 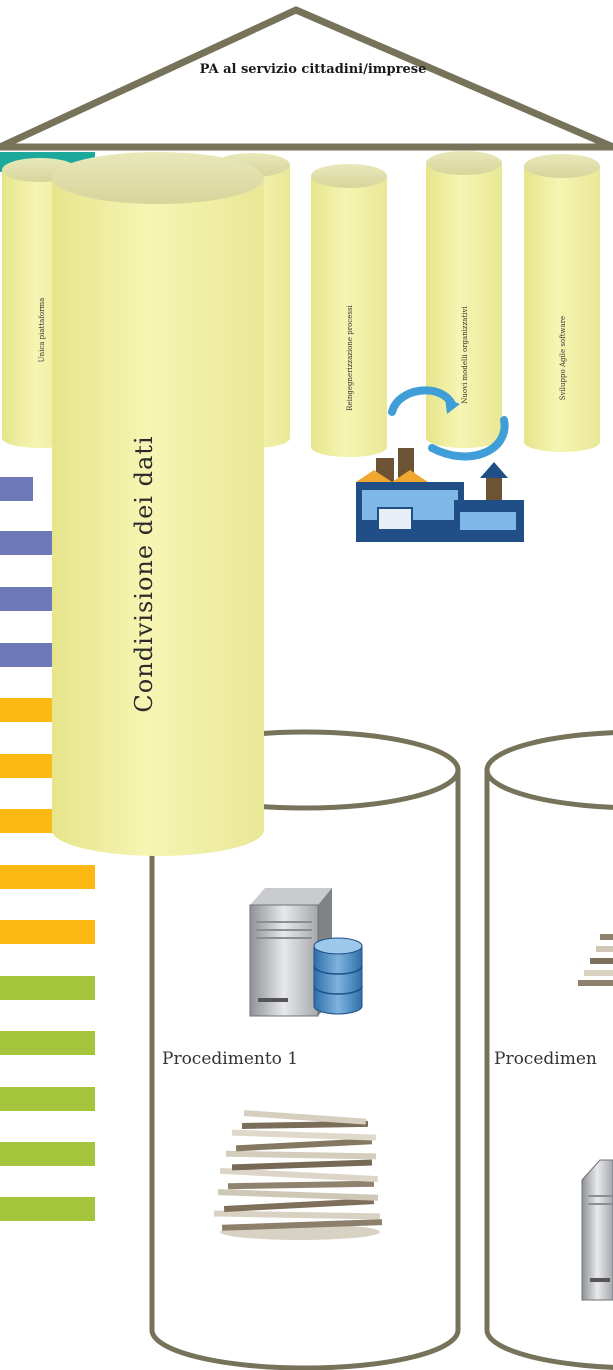 I want to click on pillar-sviluppo-agile: Sviluppo Agile software, so click(x=562, y=303).